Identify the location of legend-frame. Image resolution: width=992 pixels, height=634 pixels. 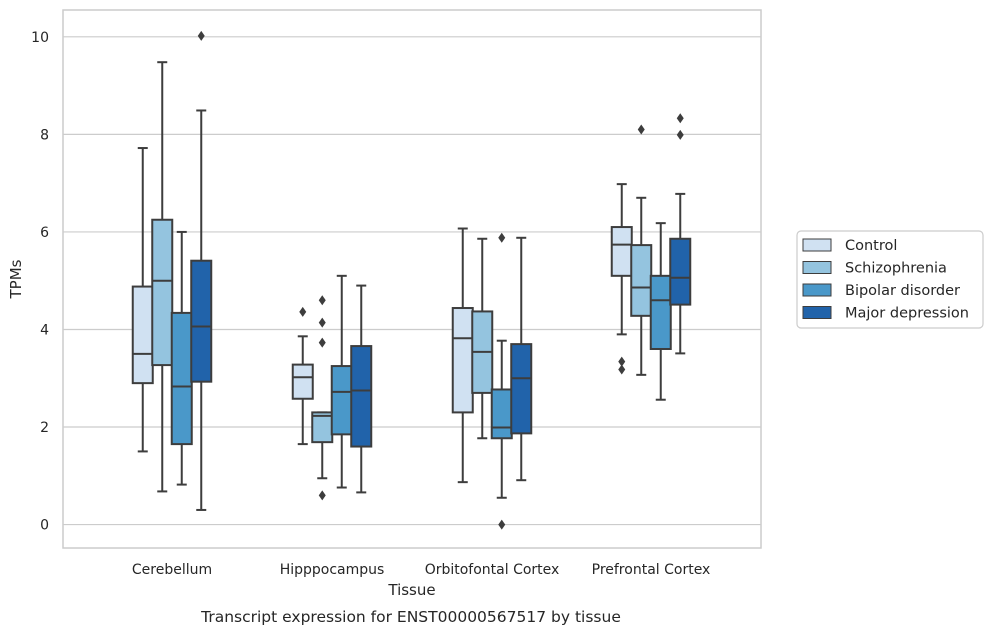
(890, 279).